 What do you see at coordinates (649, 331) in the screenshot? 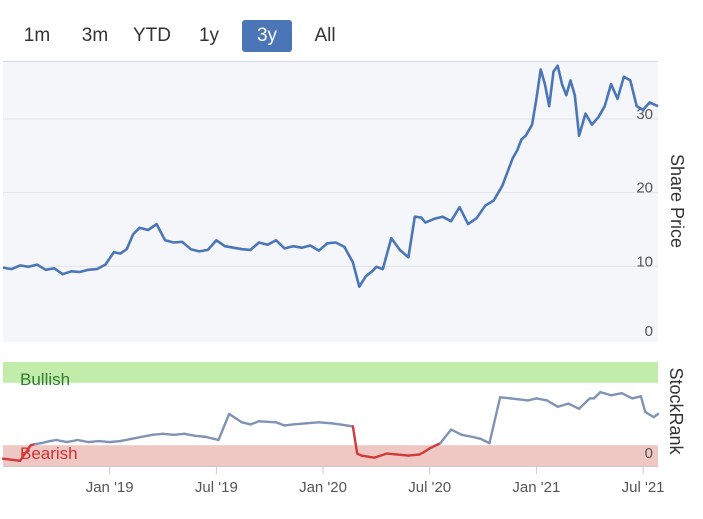
I see `price-ytick-label: 0` at bounding box center [649, 331].